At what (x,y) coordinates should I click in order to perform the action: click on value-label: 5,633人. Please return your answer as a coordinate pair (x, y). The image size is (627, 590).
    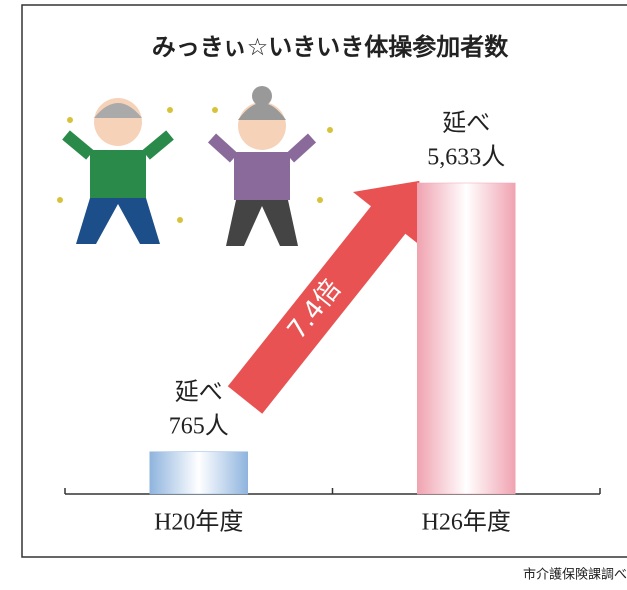
    Looking at the image, I should click on (466, 158).